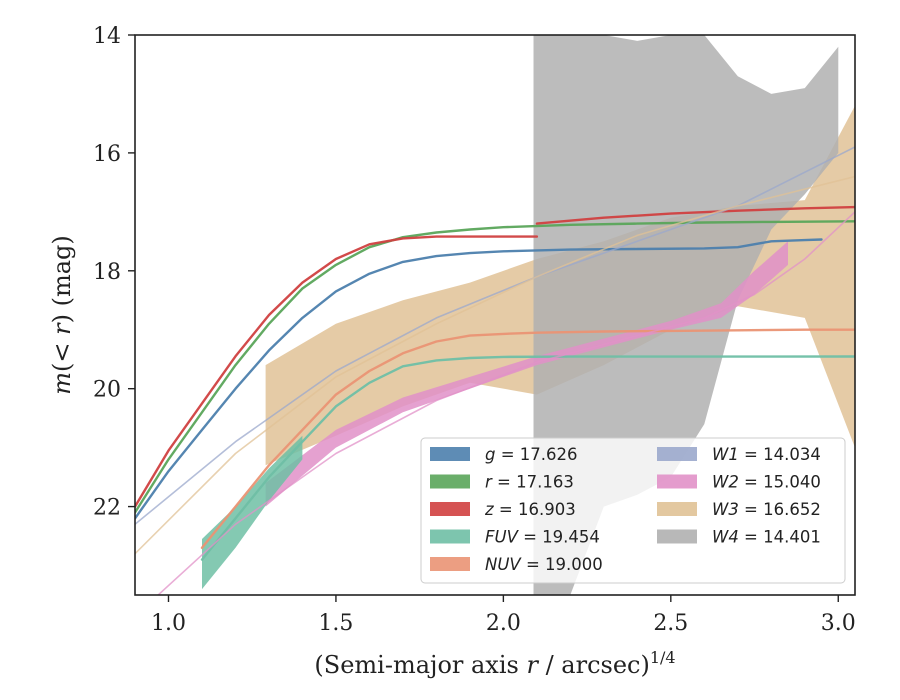 The width and height of the screenshot is (900, 700). What do you see at coordinates (677, 481) in the screenshot?
I see `legend-swatch-w2` at bounding box center [677, 481].